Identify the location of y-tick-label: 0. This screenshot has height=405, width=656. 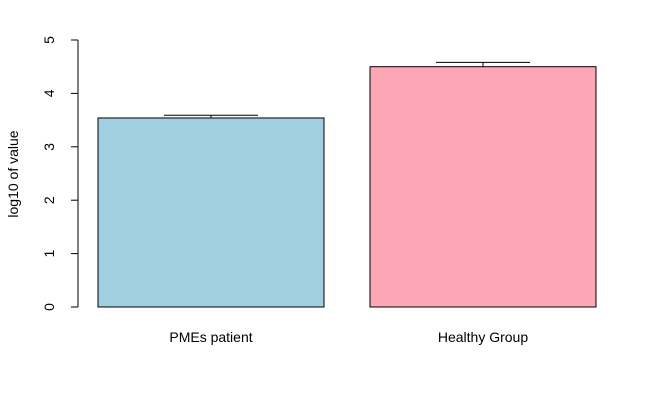
(49, 307).